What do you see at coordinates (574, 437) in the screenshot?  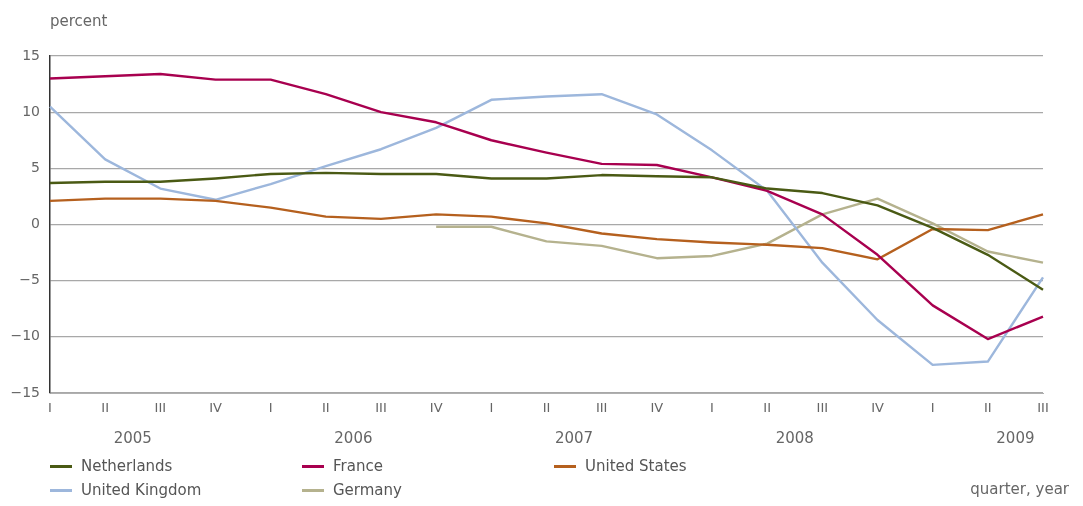 I see `text: 2007` at bounding box center [574, 437].